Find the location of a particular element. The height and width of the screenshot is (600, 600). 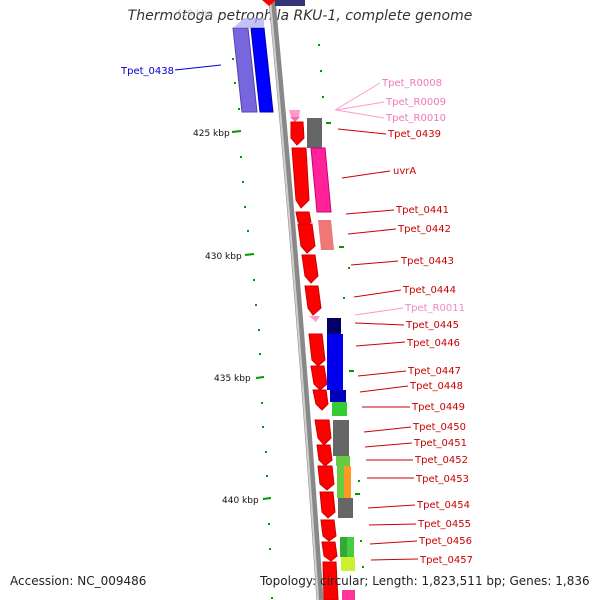

gene-label: Tpet_0447 is located at coordinates (434, 371).